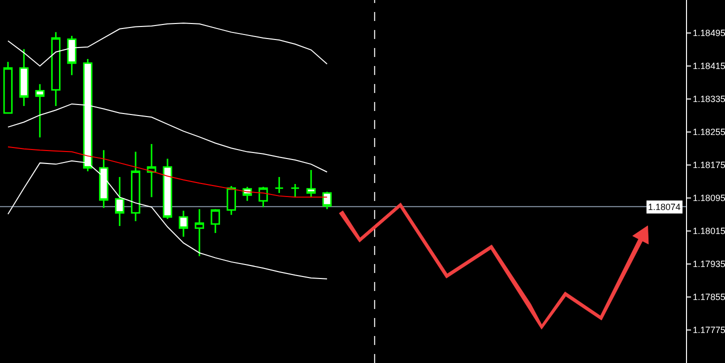  I want to click on y-tick-label: 1.18255, so click(708, 132).